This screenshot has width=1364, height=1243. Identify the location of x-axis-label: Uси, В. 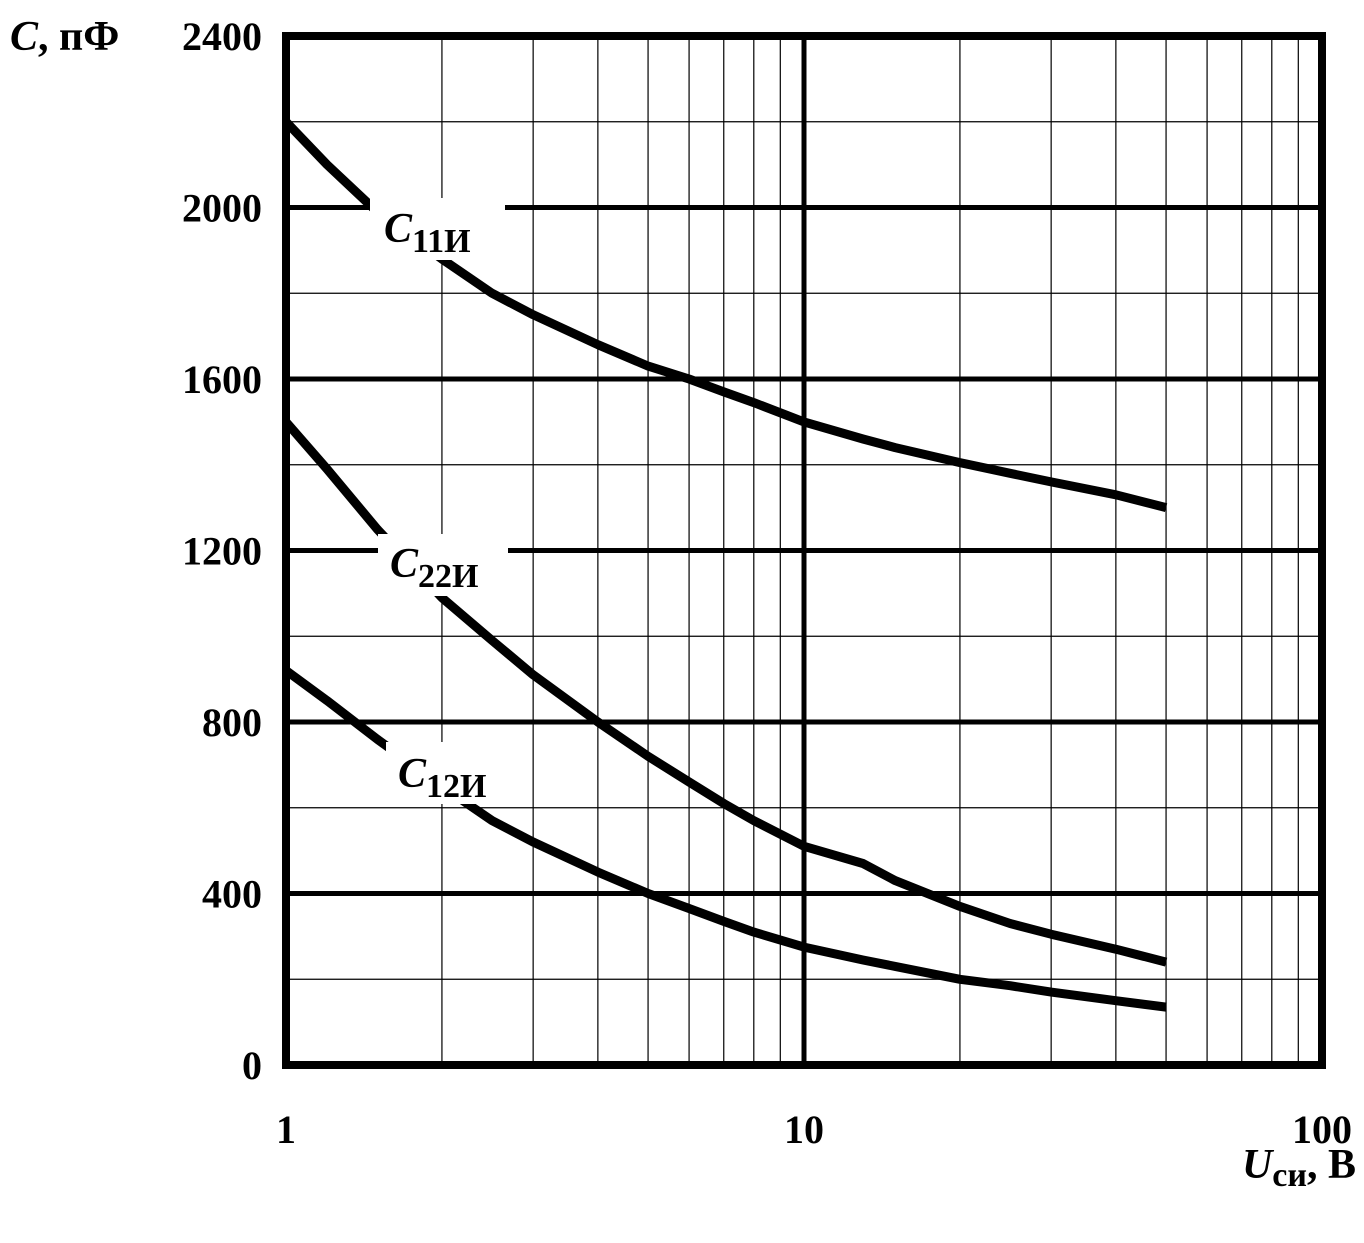
(1299, 1168).